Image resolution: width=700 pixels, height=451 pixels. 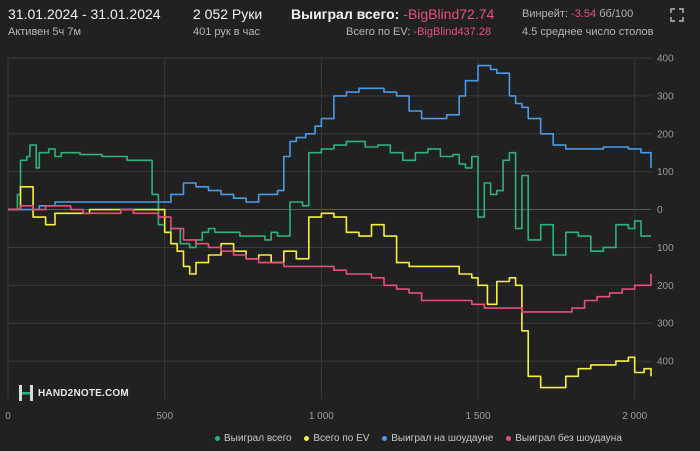 What do you see at coordinates (478, 416) in the screenshot?
I see `x-tick-label: 1 500` at bounding box center [478, 416].